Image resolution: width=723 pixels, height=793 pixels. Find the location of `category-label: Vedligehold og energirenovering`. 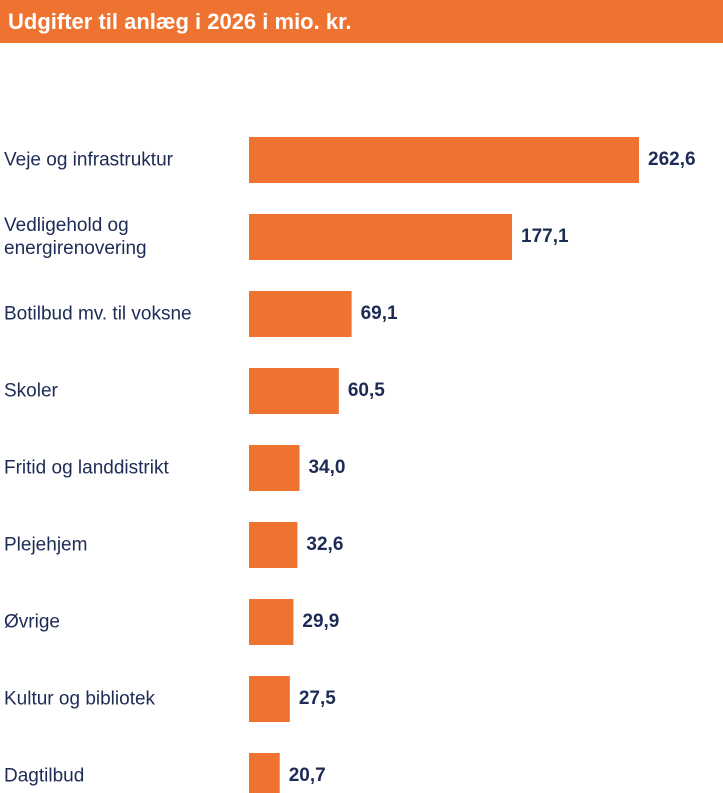

category-label: Vedligehold og energirenovering is located at coordinates (75, 237).